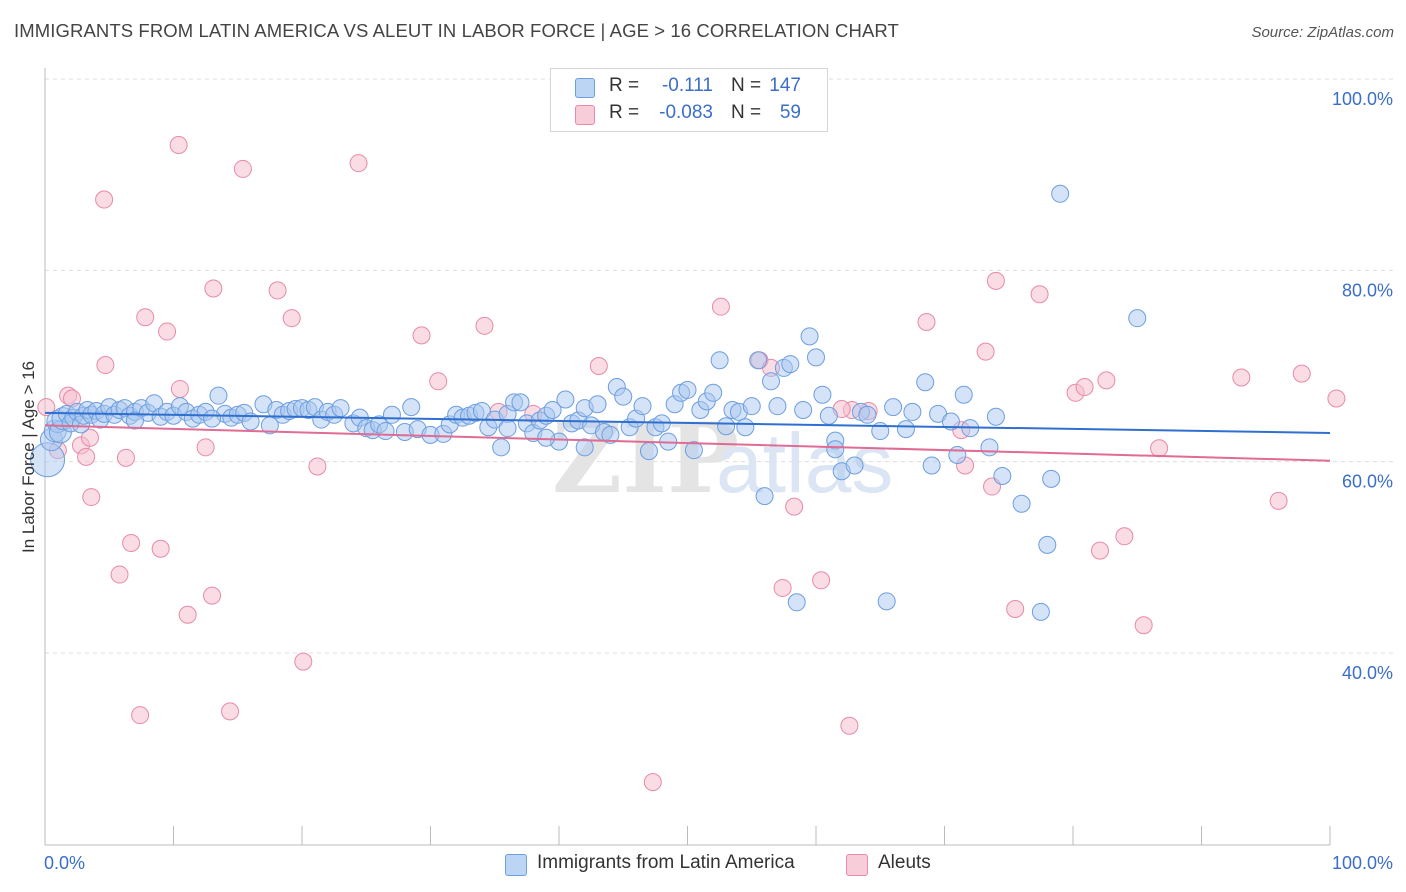 This screenshot has width=1406, height=892. What do you see at coordinates (686, 112) in the screenshot?
I see `legend-r-value: -0.083` at bounding box center [686, 112].